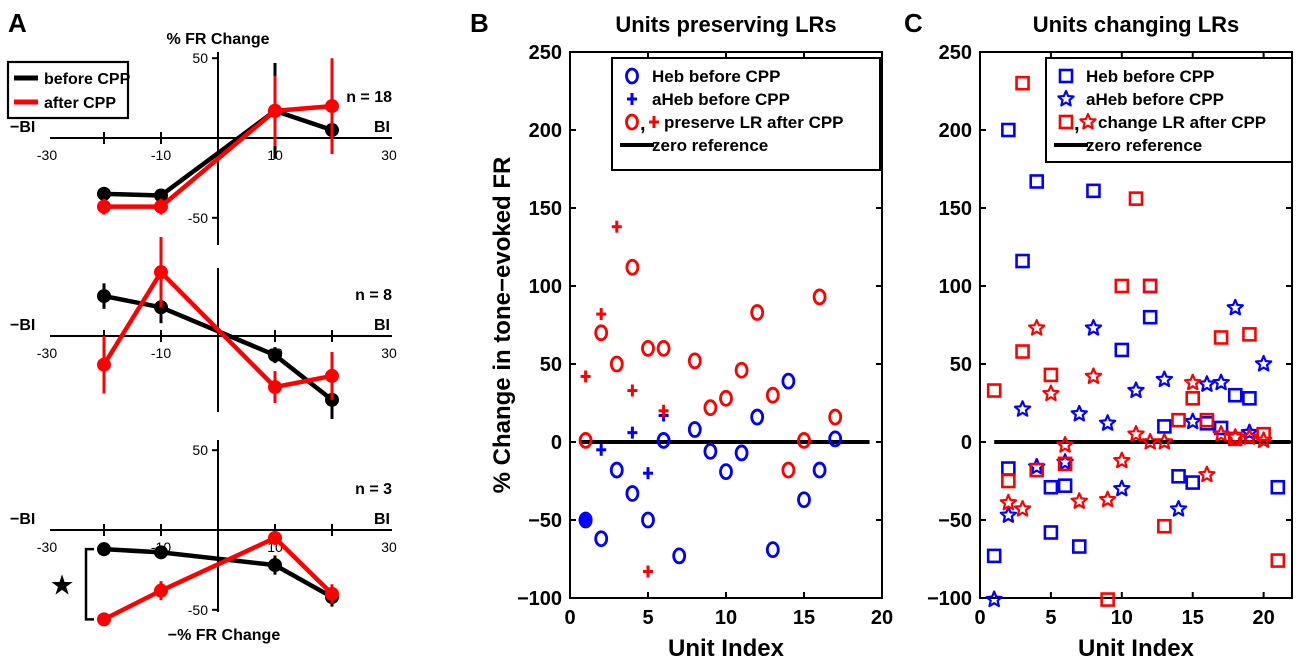 This screenshot has width=1300, height=670. What do you see at coordinates (551, 365) in the screenshot?
I see `panel-b-ytick-label-3: 50` at bounding box center [551, 365].